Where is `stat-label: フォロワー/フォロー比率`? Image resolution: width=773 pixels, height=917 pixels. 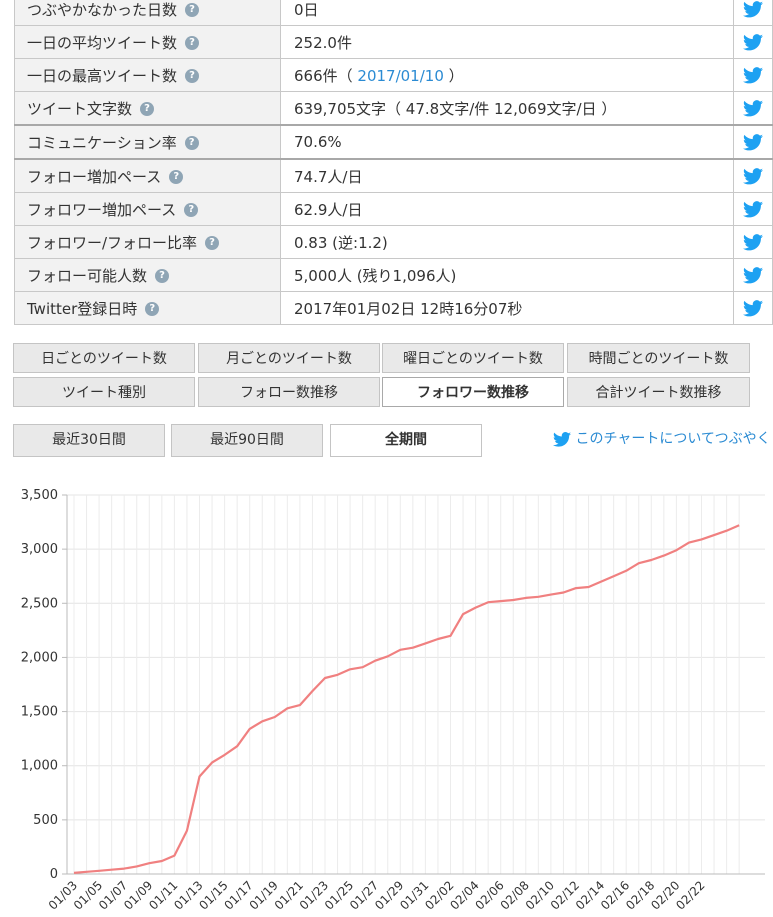
stat-label: フォロワー/フォロー比率 is located at coordinates (112, 242).